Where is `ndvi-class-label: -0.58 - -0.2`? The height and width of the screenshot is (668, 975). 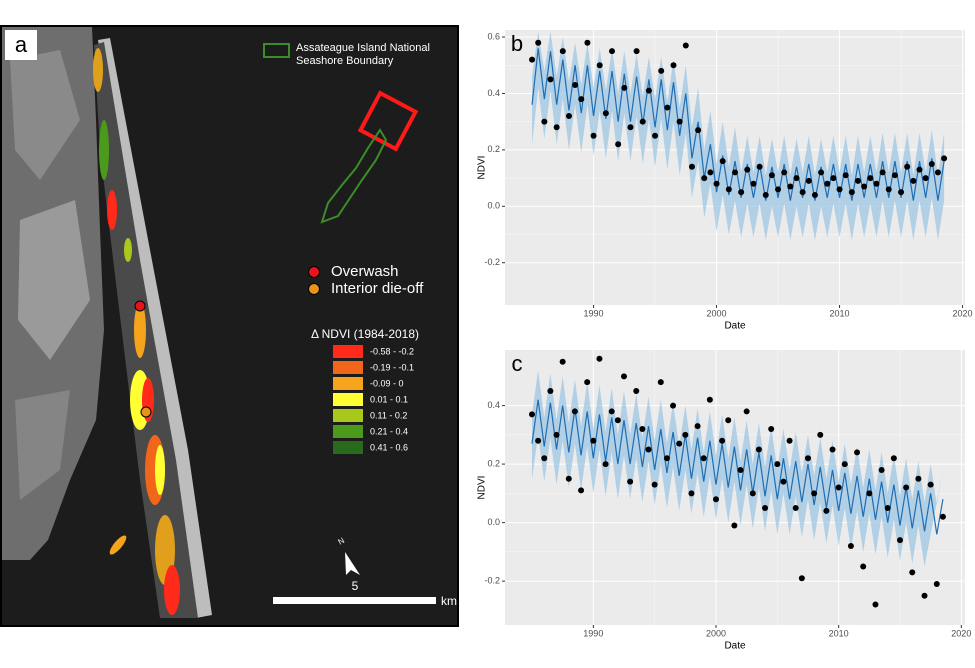 ndvi-class-label: -0.58 - -0.2 is located at coordinates (392, 351).